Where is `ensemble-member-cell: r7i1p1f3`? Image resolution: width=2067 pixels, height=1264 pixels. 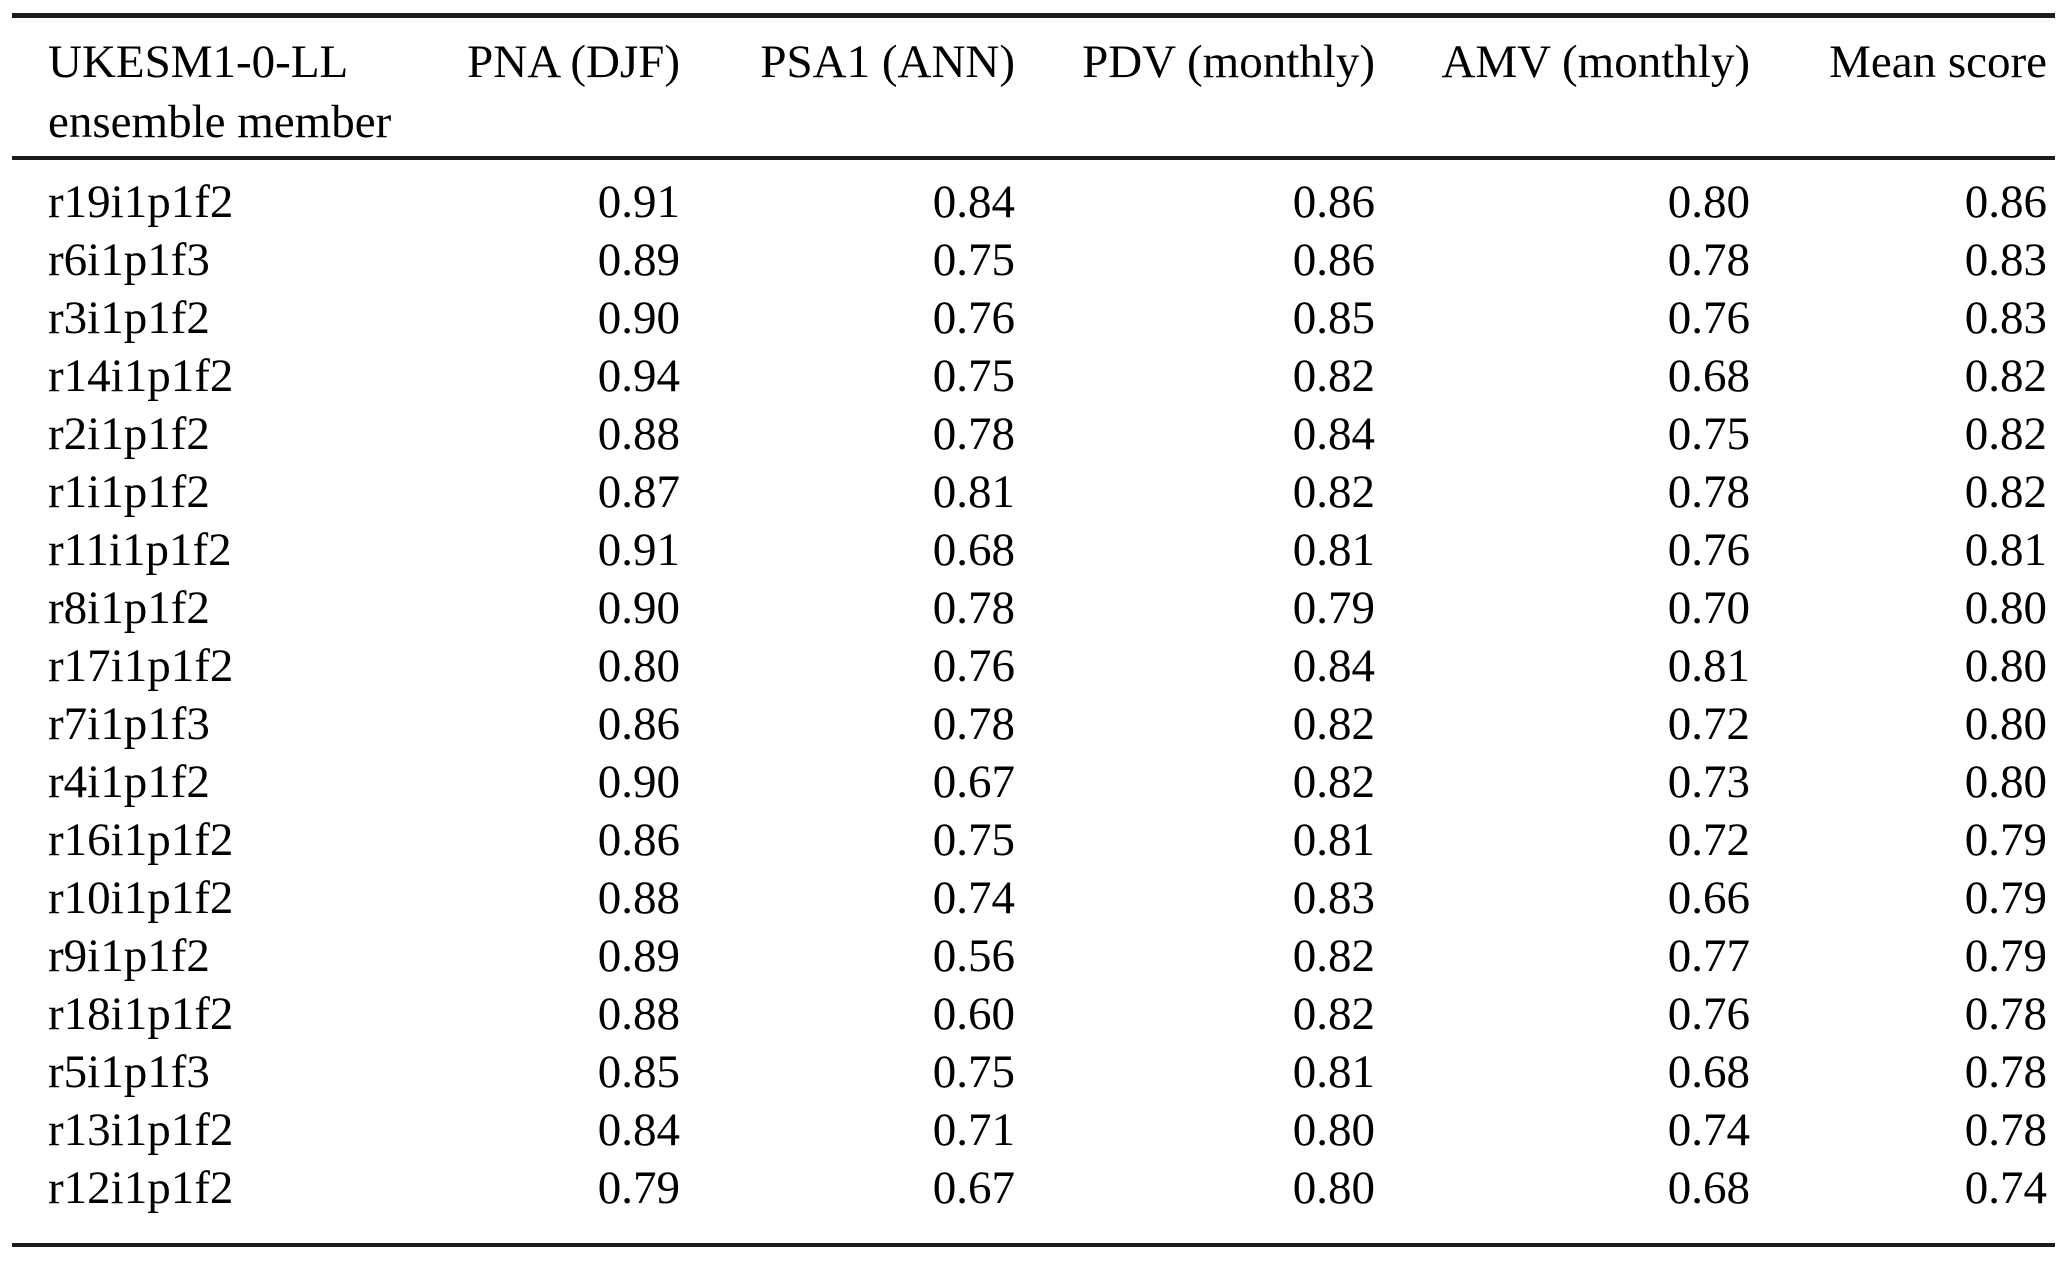 ensemble-member-cell: r7i1p1f3 is located at coordinates (129, 724).